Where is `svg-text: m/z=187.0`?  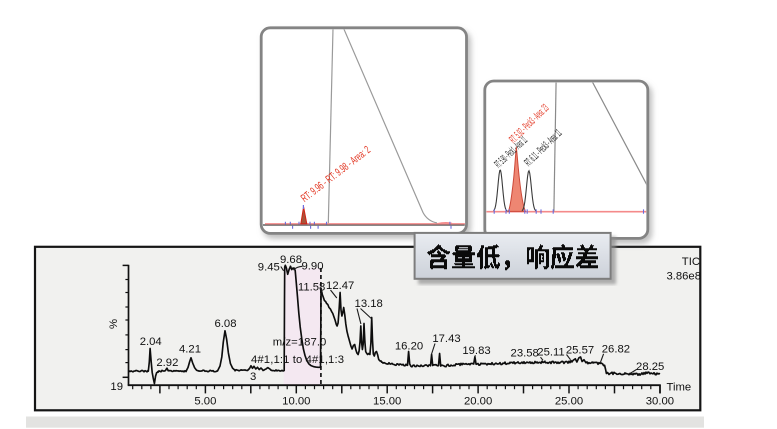
svg-text: m/z=187.0 is located at coordinates (300, 343).